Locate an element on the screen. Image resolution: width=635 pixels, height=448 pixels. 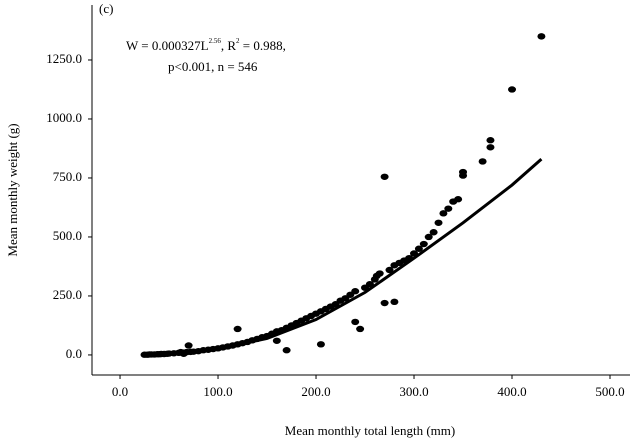
x-tick-label: 300.0 is located at coordinates (413, 391).